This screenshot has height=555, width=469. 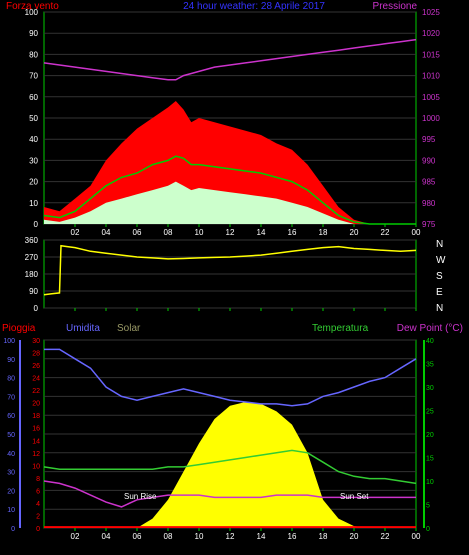 I want to click on temperatura-label: Temperatura, so click(x=340, y=328).